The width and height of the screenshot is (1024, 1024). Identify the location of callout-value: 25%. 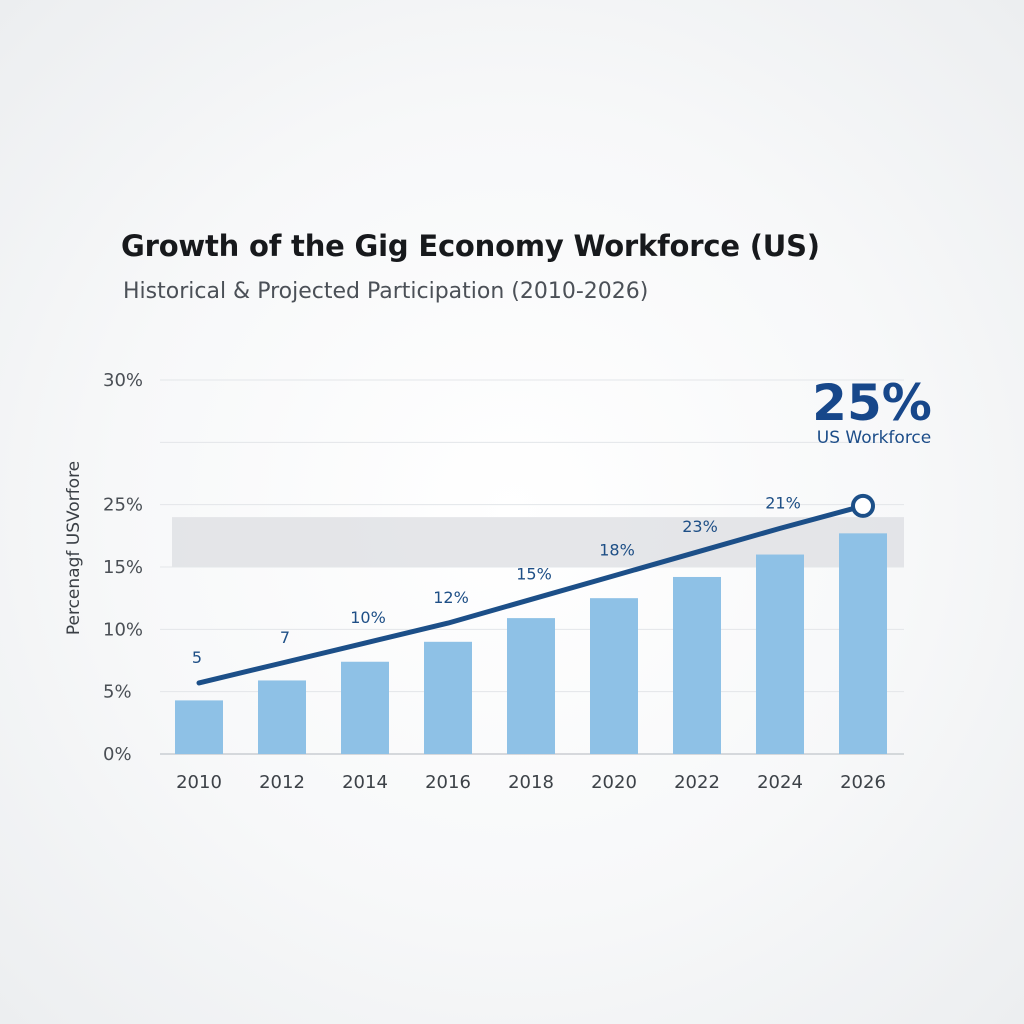
(872, 403).